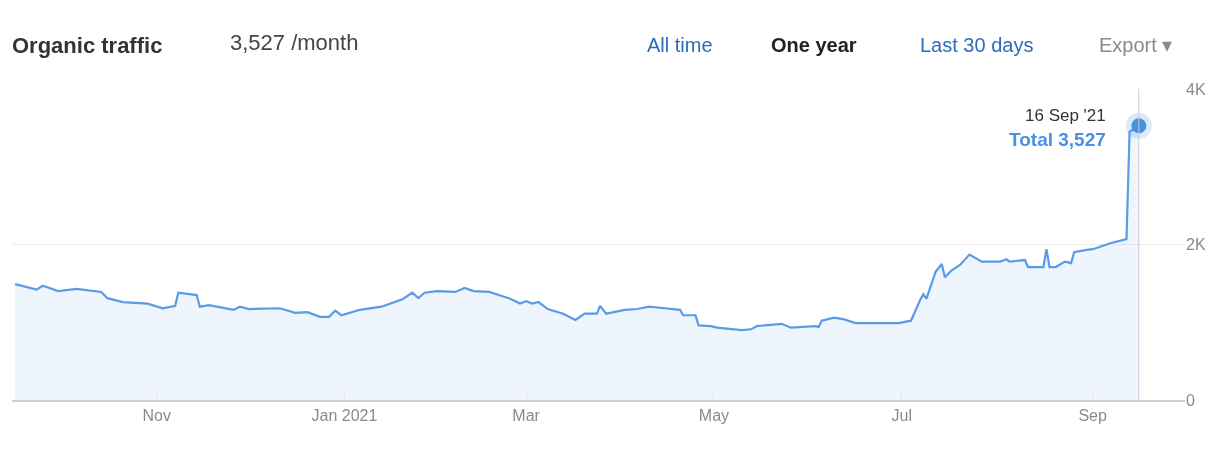 Image resolution: width=1232 pixels, height=450 pixels. I want to click on chart-title: Organic traffic, so click(87, 45).